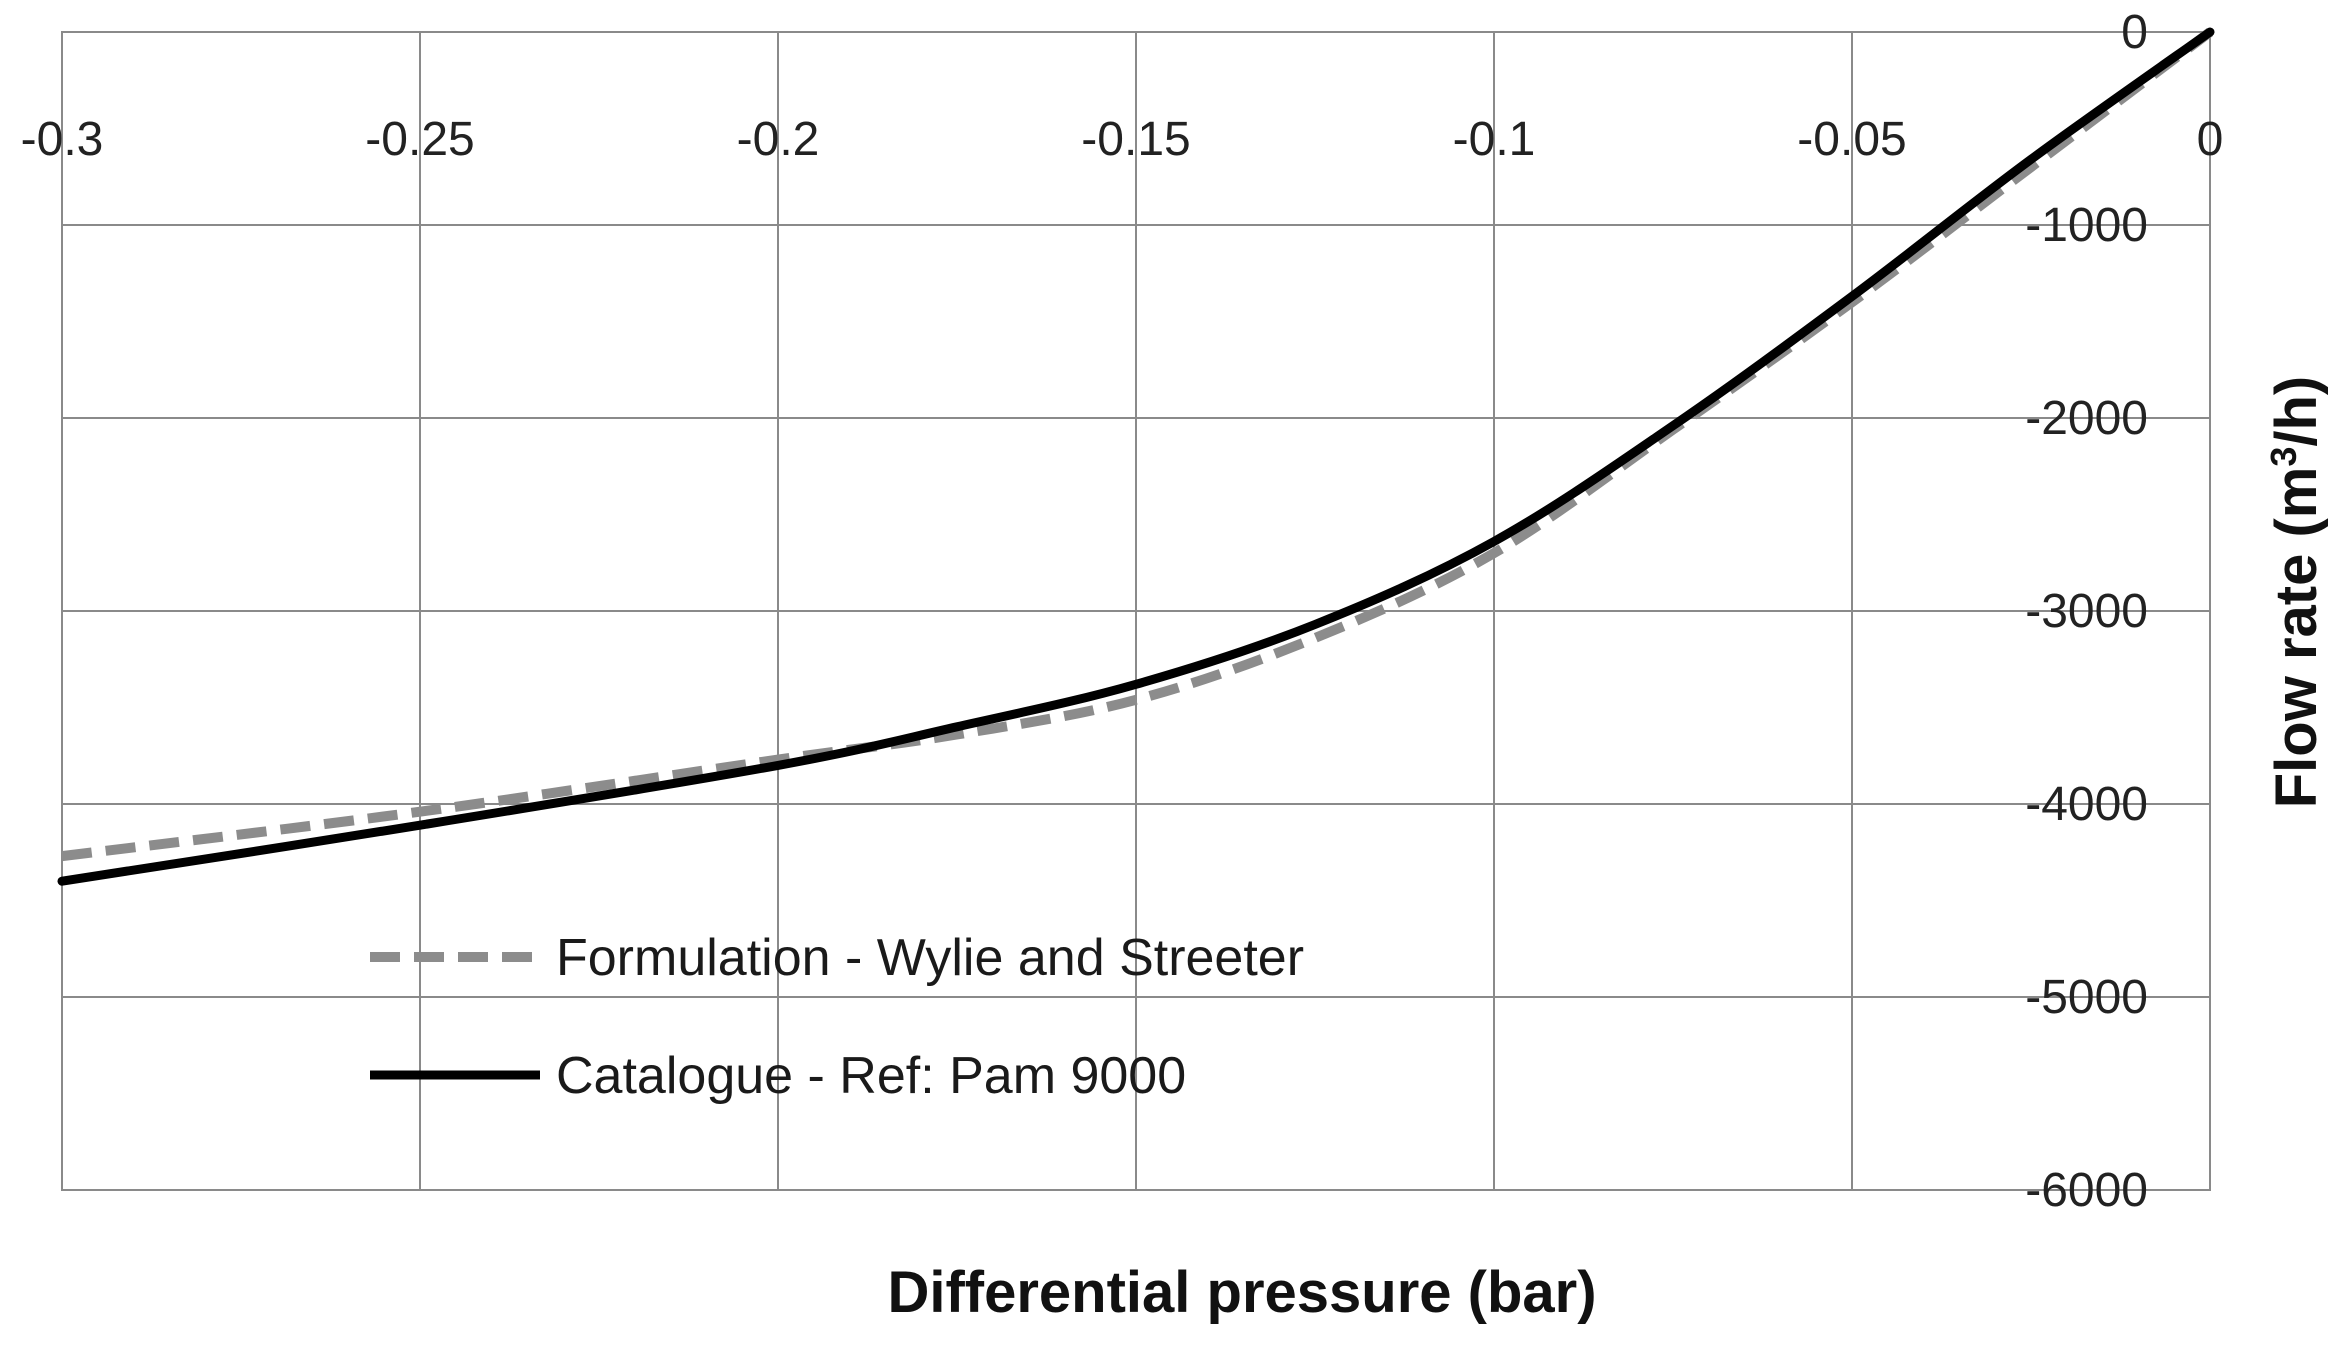 Image resolution: width=2343 pixels, height=1348 pixels. What do you see at coordinates (1851, 139) in the screenshot?
I see `x-tick-label: -0.05` at bounding box center [1851, 139].